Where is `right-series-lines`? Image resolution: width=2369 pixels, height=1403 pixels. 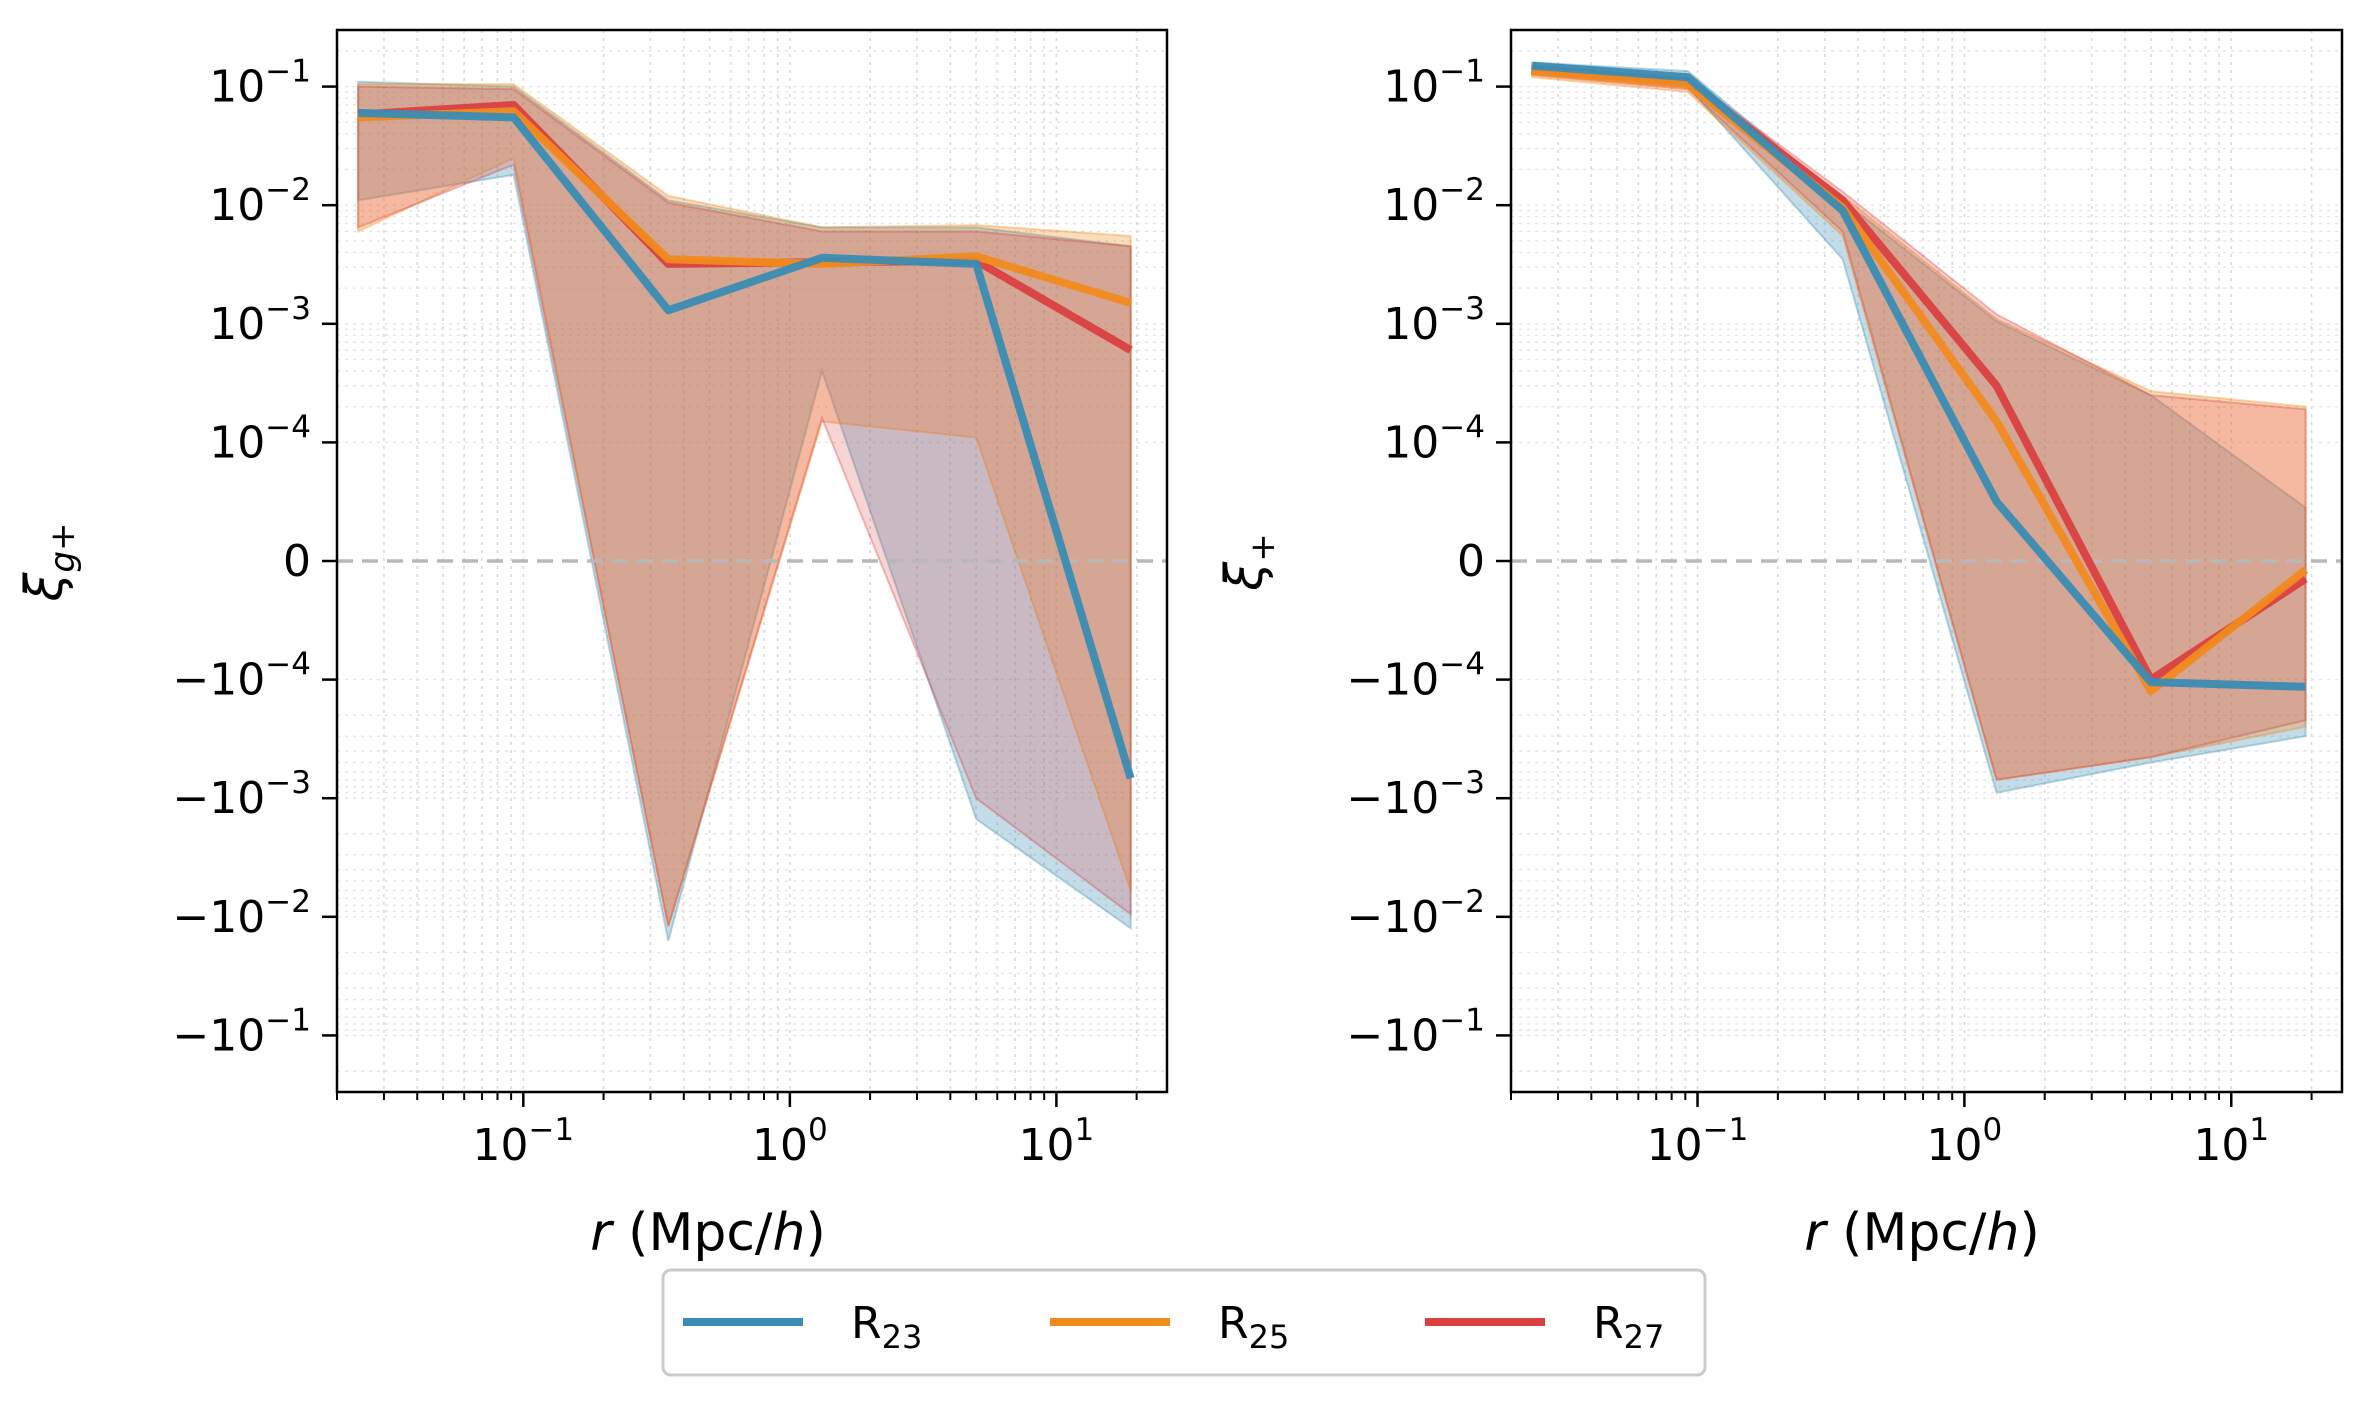
right-series-lines is located at coordinates (1920, 378).